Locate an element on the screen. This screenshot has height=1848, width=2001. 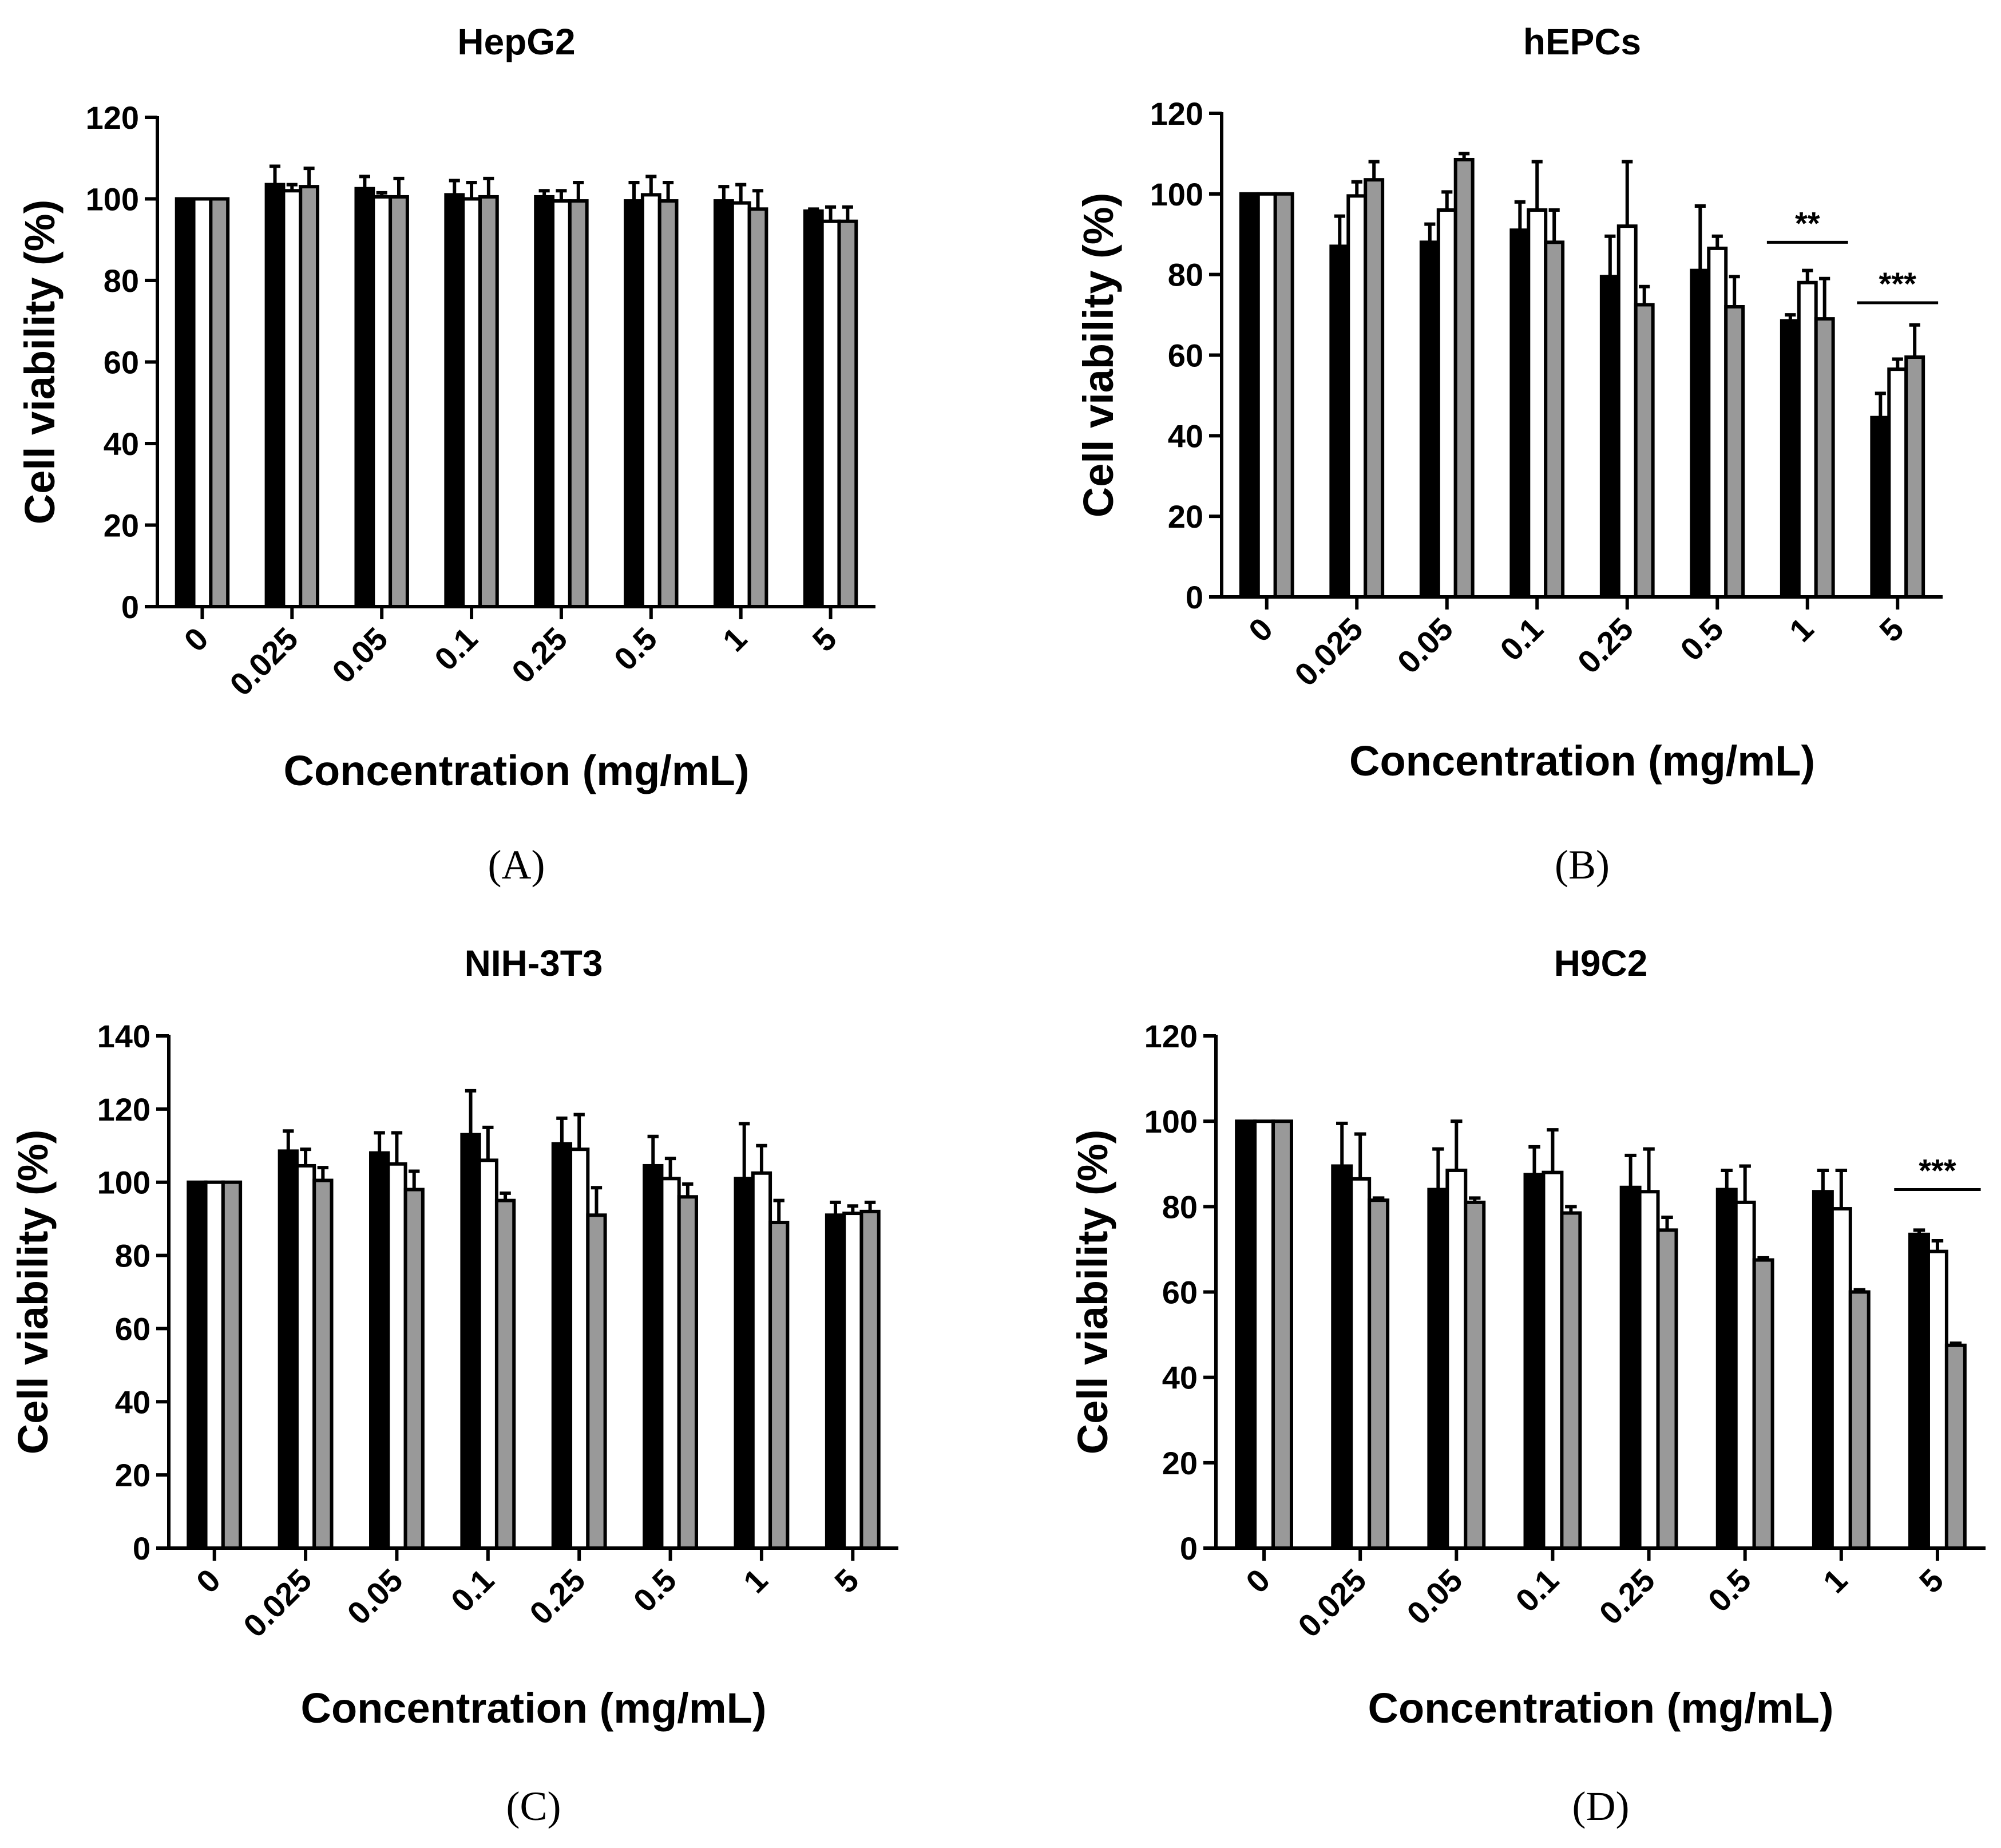
chart-title: H9C2 is located at coordinates (1601, 963).